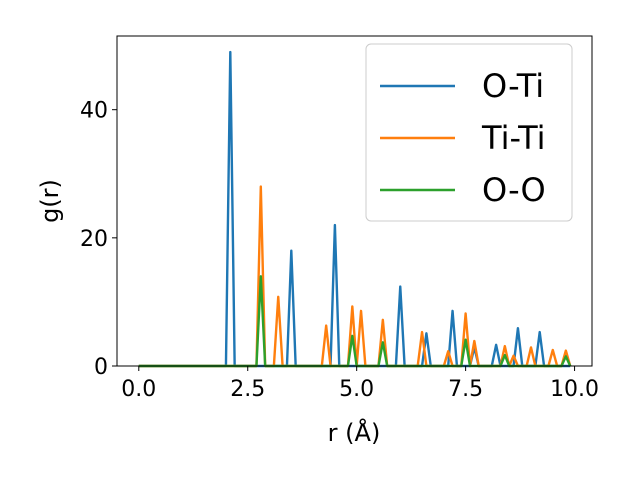 Image resolution: width=640 pixels, height=480 pixels. What do you see at coordinates (138, 389) in the screenshot?
I see `x-tick-label: 0.0` at bounding box center [138, 389].